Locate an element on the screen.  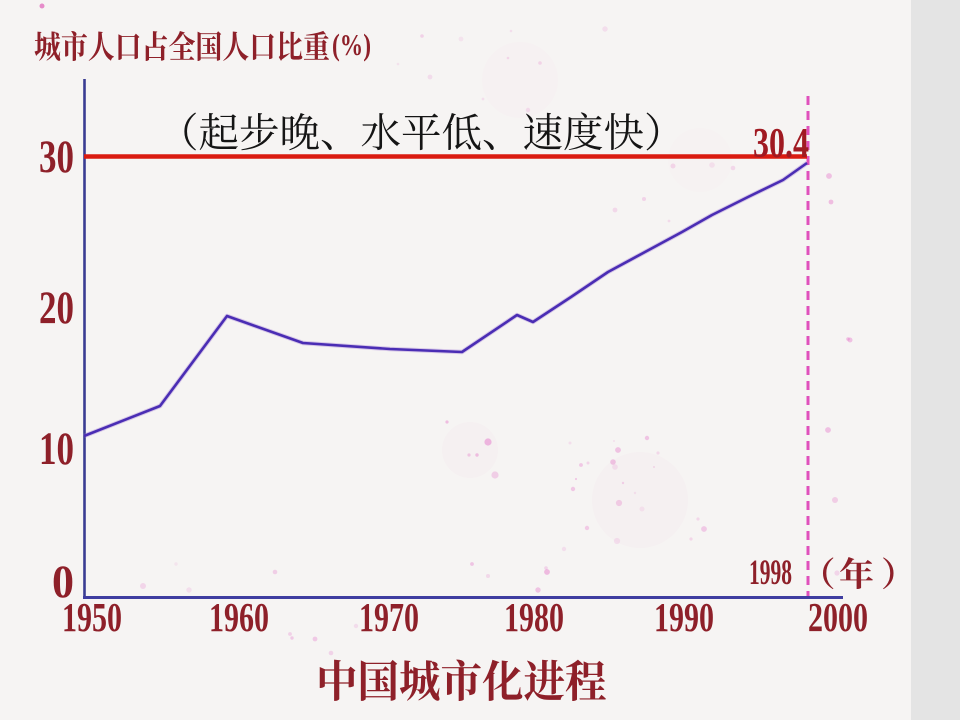
svg-text: 1960 is located at coordinates (239, 617).